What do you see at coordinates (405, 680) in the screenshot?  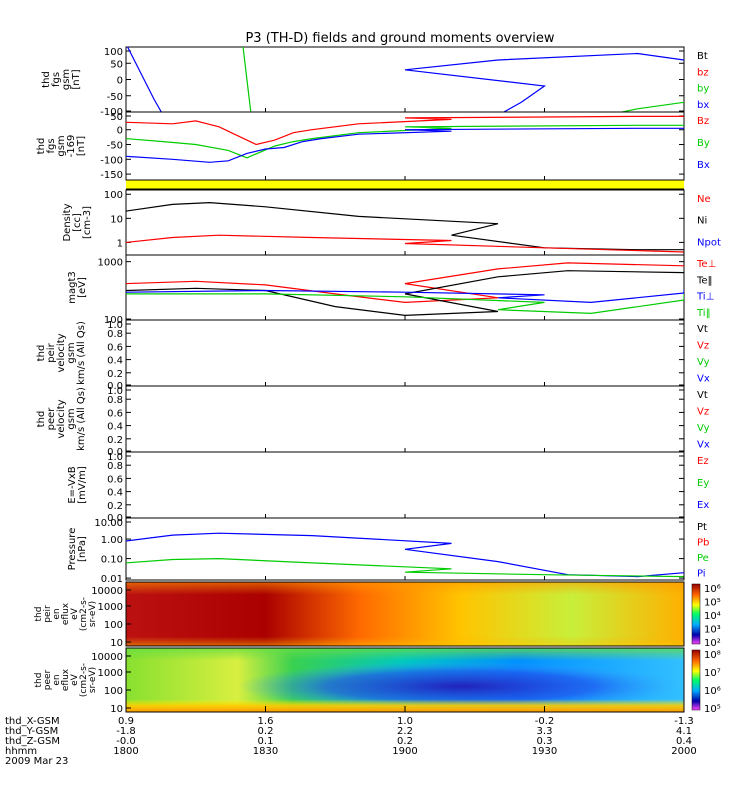 I see `spectrogram-peer` at bounding box center [405, 680].